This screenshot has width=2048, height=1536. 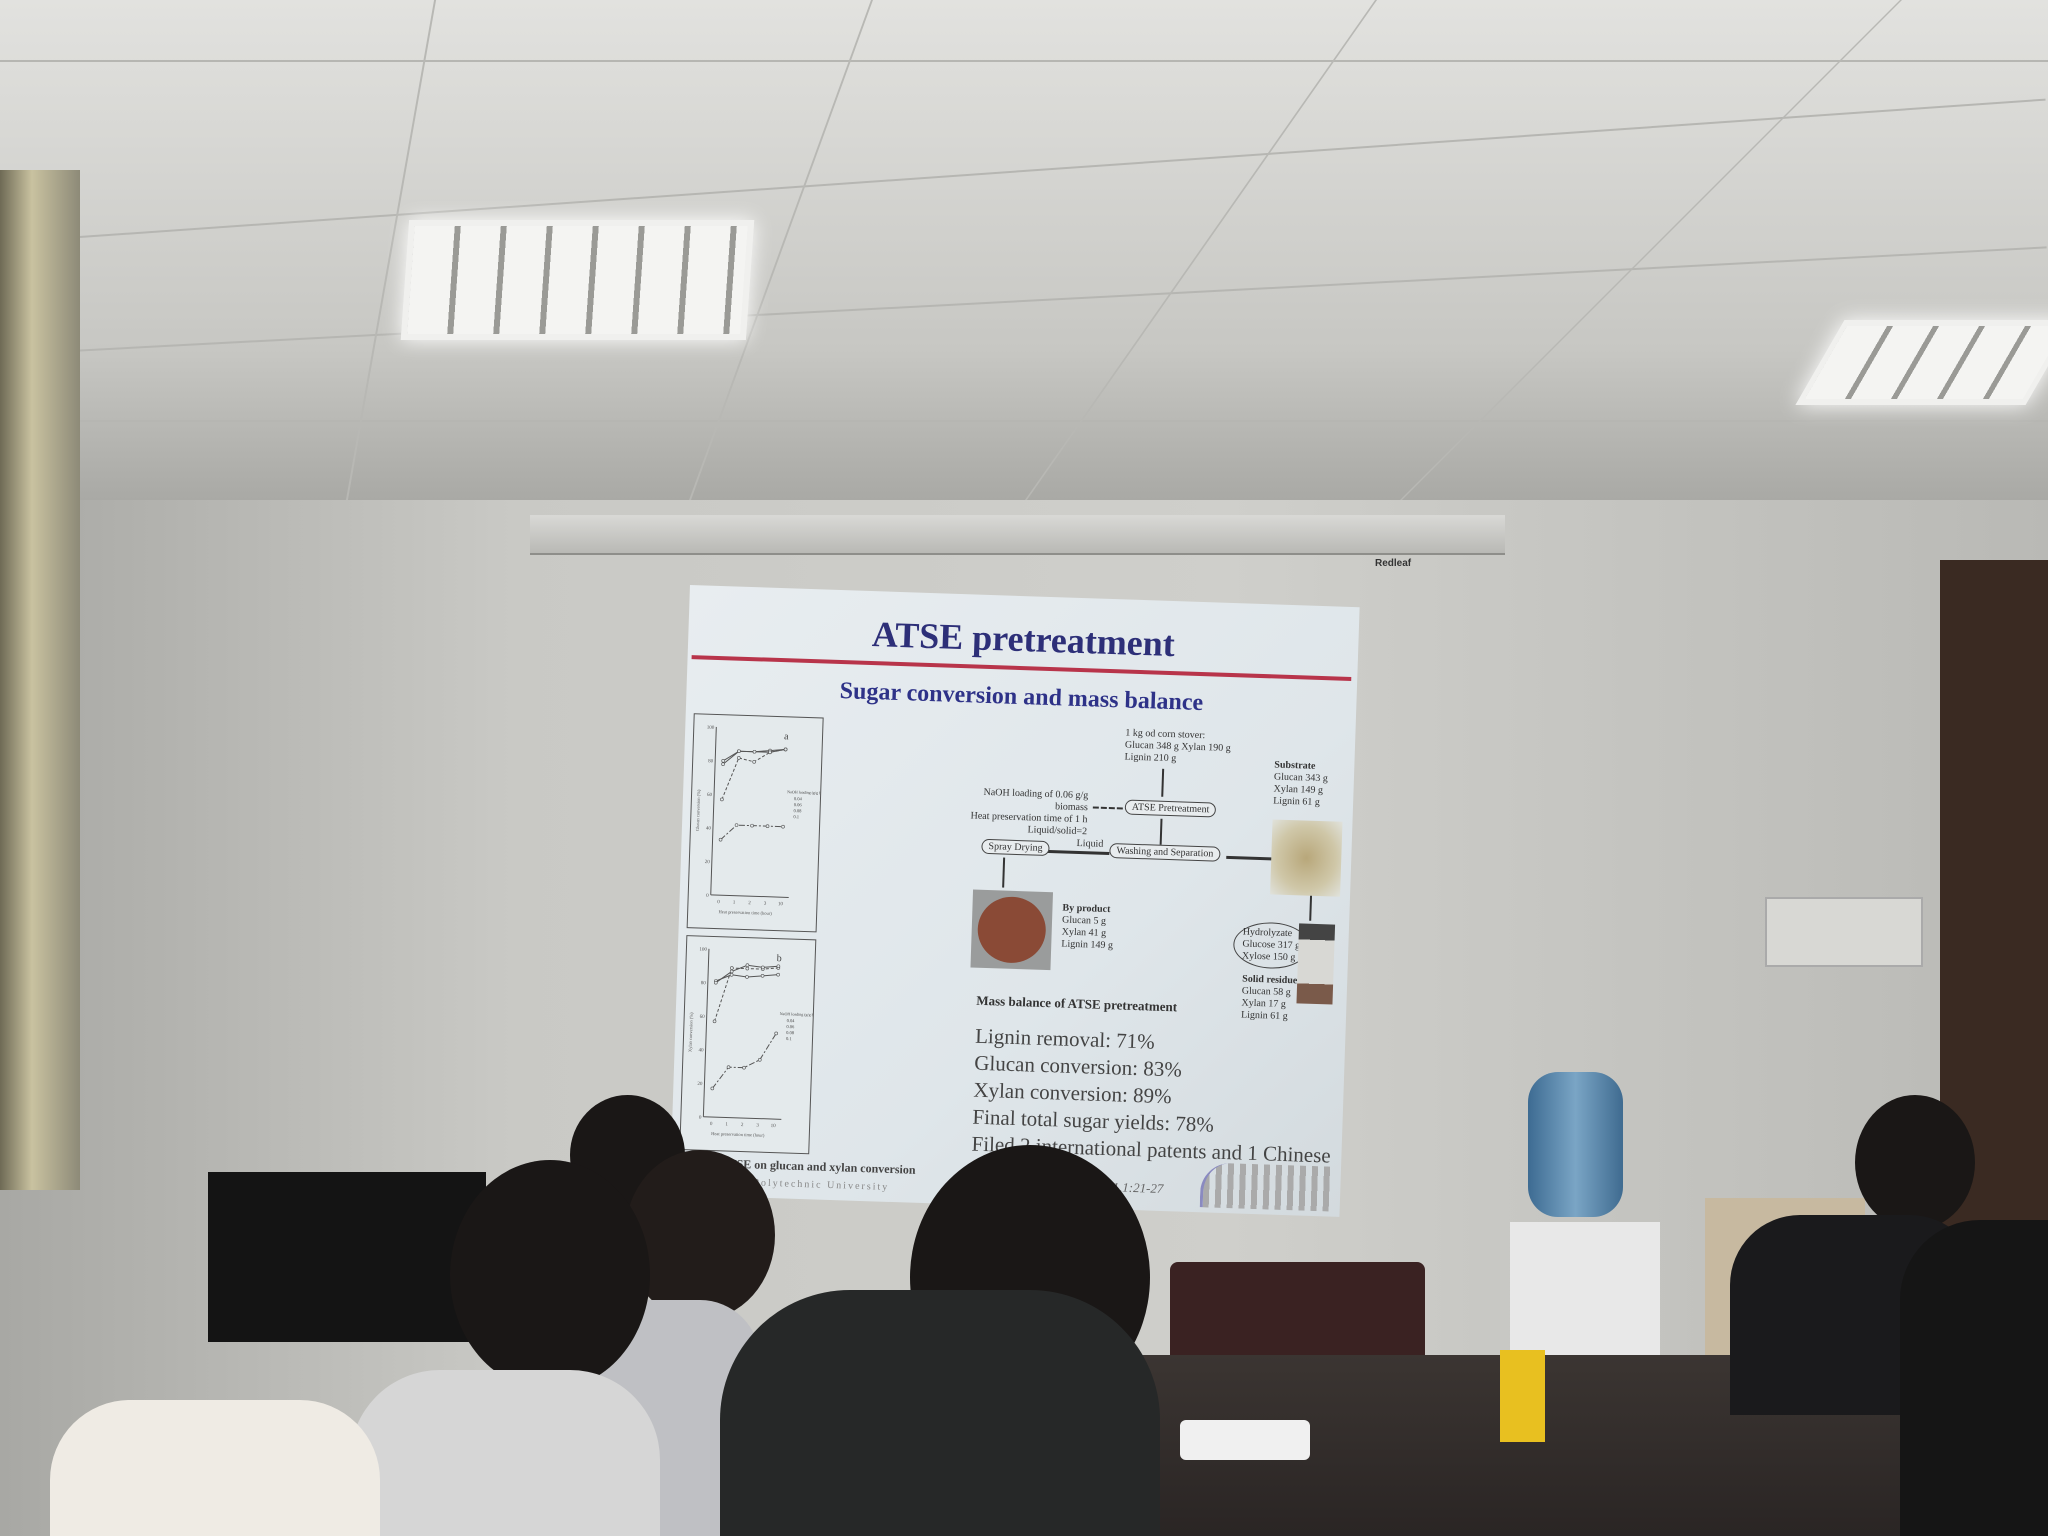 What do you see at coordinates (786, 736) in the screenshot?
I see `panel-label: a` at bounding box center [786, 736].